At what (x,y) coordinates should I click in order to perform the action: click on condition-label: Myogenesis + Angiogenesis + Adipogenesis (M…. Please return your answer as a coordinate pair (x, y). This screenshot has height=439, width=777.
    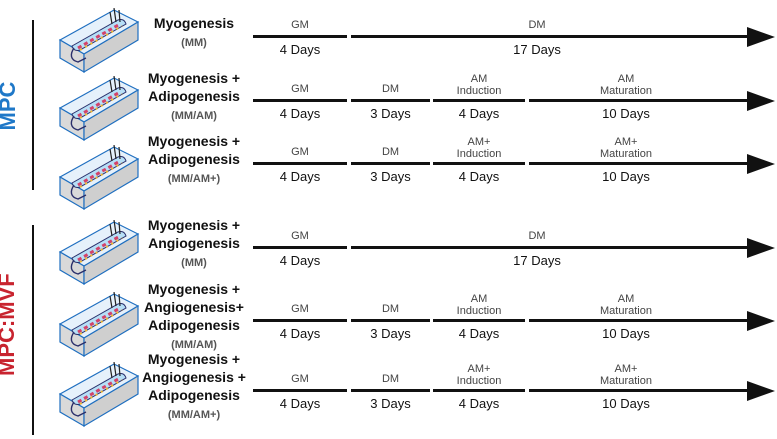
    Looking at the image, I should click on (194, 387).